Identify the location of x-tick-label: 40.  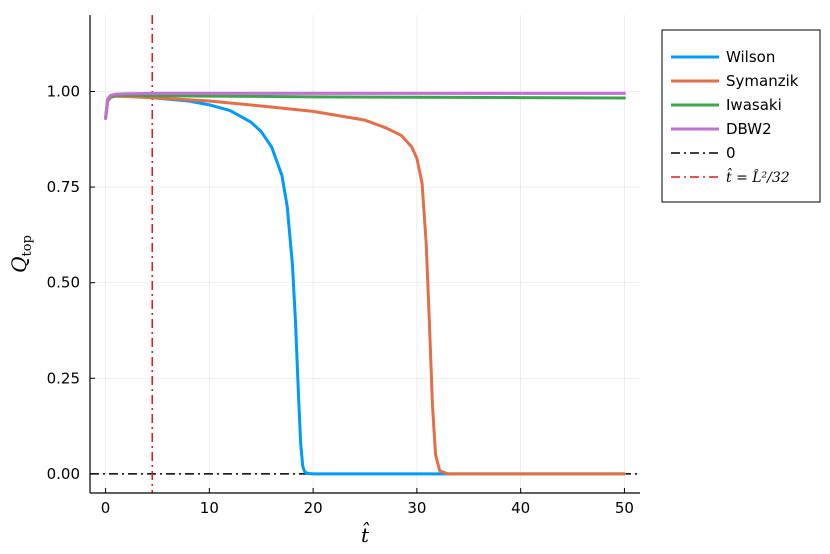
(520, 508).